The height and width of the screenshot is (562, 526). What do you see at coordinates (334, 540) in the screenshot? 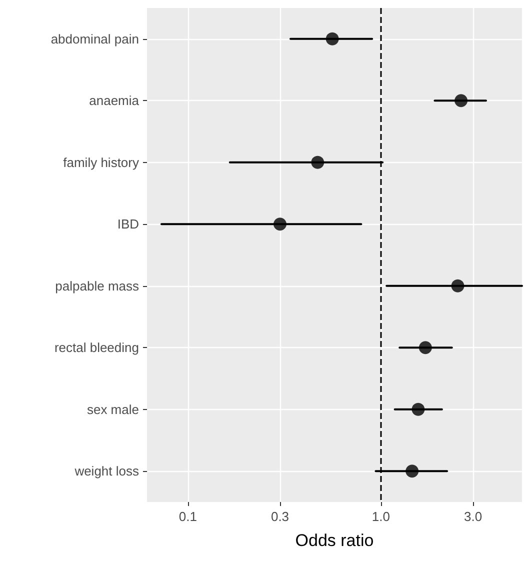
I see `x-axis-title: Odds ratio` at bounding box center [334, 540].